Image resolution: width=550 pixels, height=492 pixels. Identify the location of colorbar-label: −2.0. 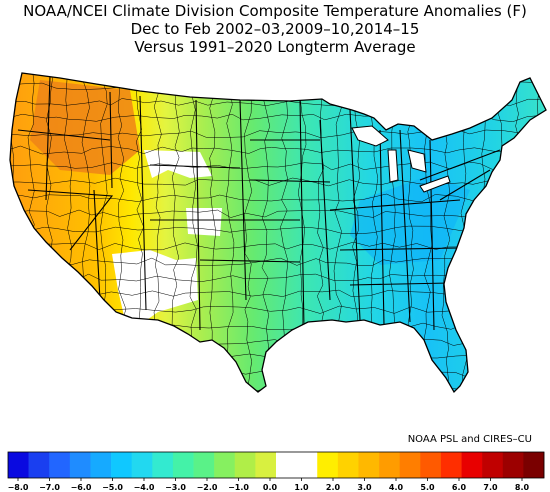
(207, 487).